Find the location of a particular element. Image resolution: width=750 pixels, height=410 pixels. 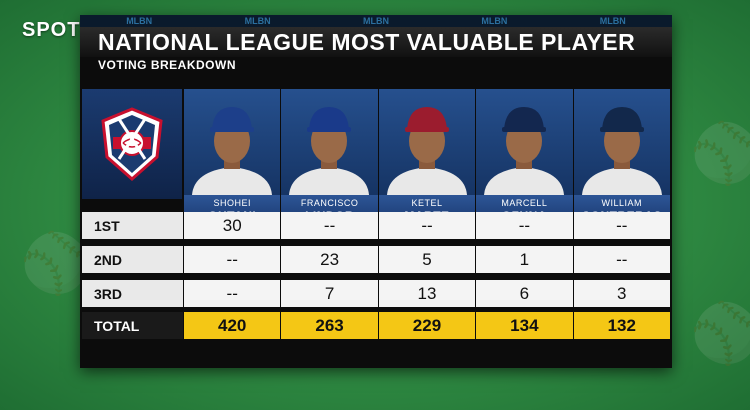

table-row-1st: 1ST 30 -- -- -- -- is located at coordinates (376, 225).